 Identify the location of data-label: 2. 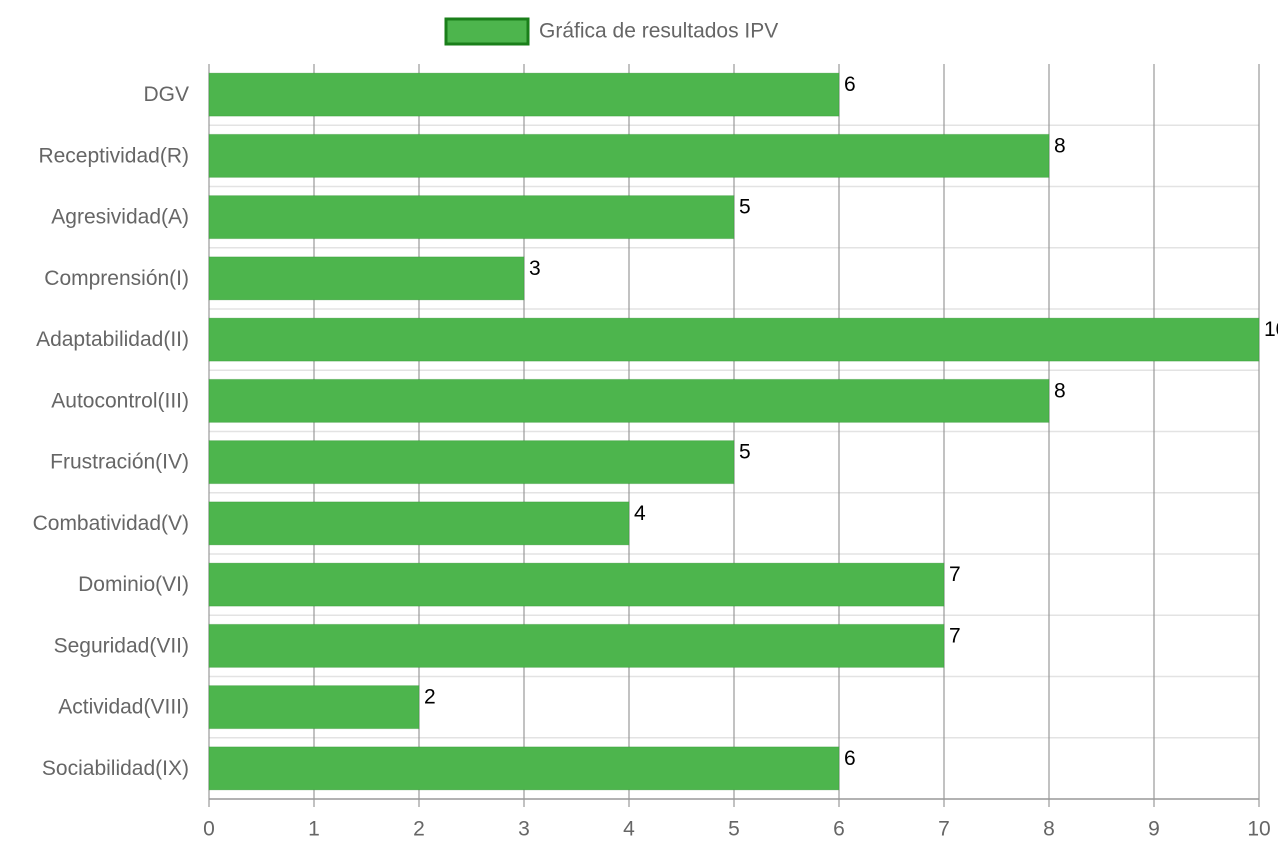
(430, 697).